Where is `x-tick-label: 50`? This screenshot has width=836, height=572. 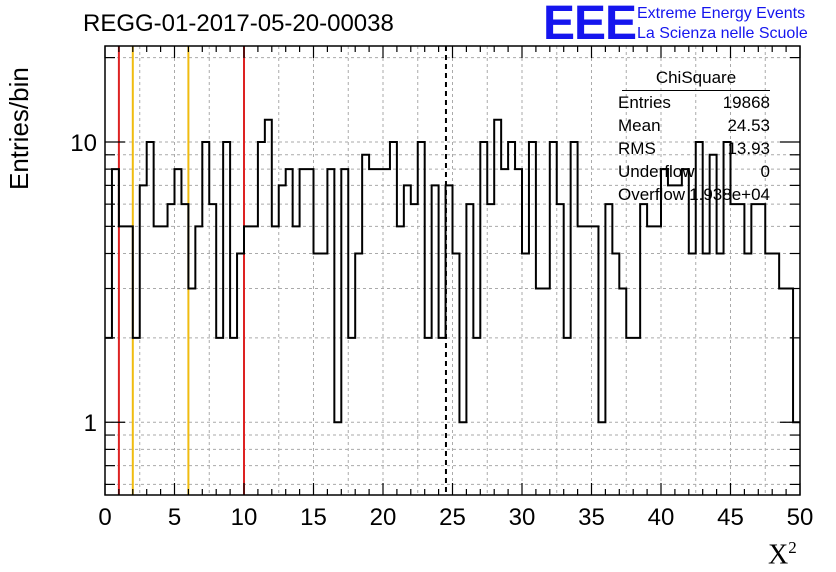 x-tick-label: 50 is located at coordinates (800, 517).